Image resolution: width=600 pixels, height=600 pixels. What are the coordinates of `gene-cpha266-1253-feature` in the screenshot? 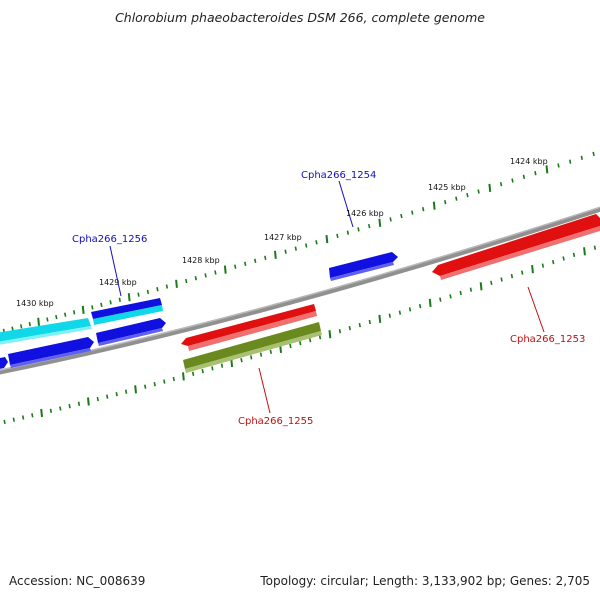 It's located at (516, 247).